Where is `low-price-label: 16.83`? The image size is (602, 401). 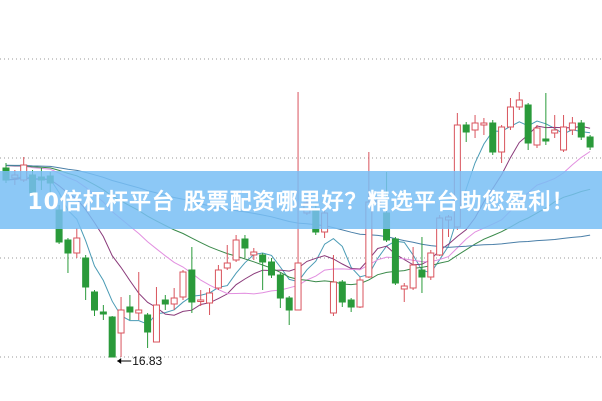 low-price-label: 16.83 is located at coordinates (147, 361).